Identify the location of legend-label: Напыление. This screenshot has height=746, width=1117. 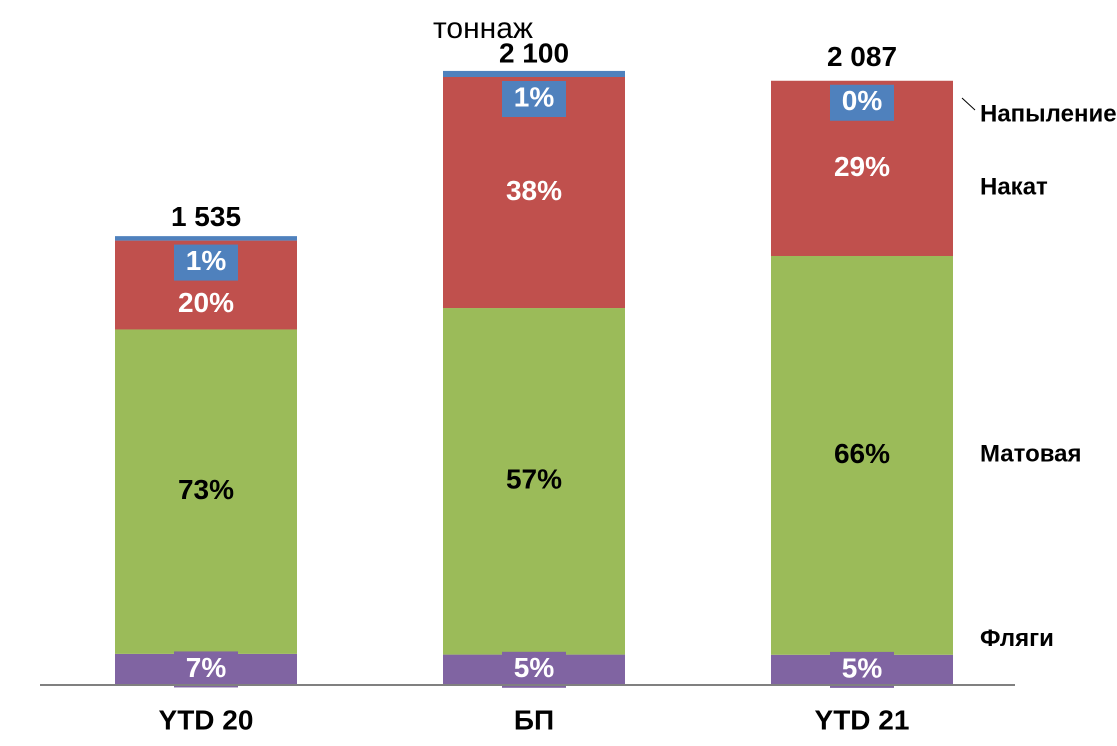
(1048, 113).